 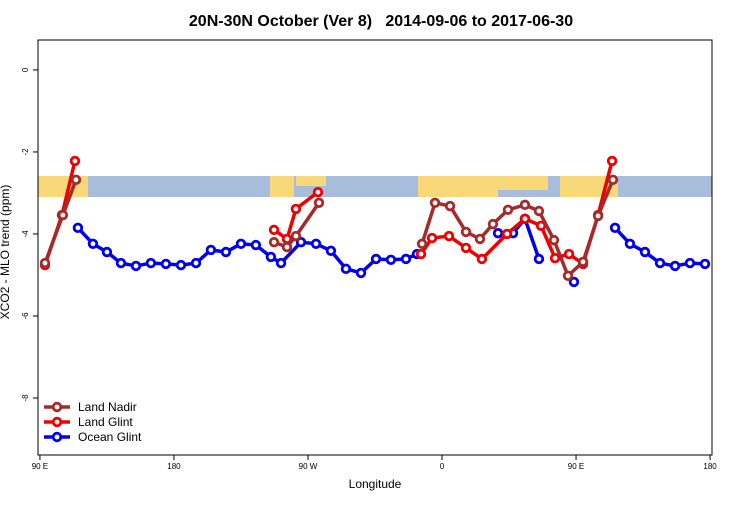 What do you see at coordinates (25, 398) in the screenshot?
I see `y-tick-label: -8` at bounding box center [25, 398].